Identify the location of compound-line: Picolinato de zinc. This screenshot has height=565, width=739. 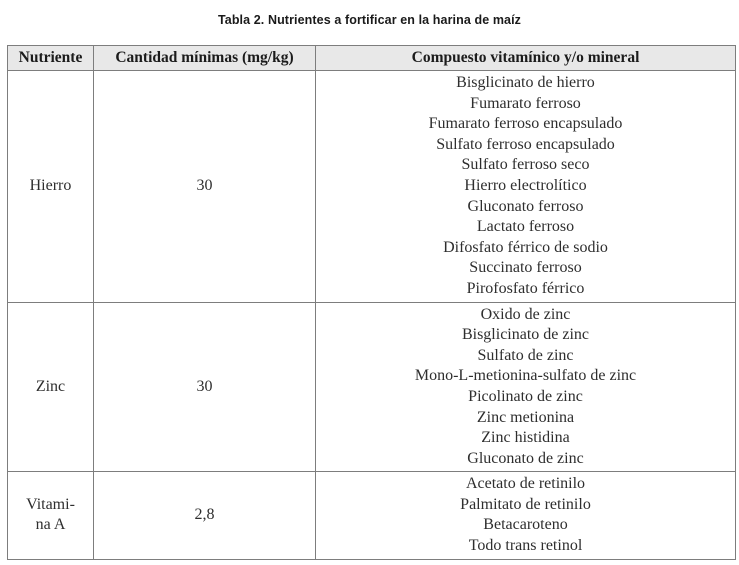
(525, 396).